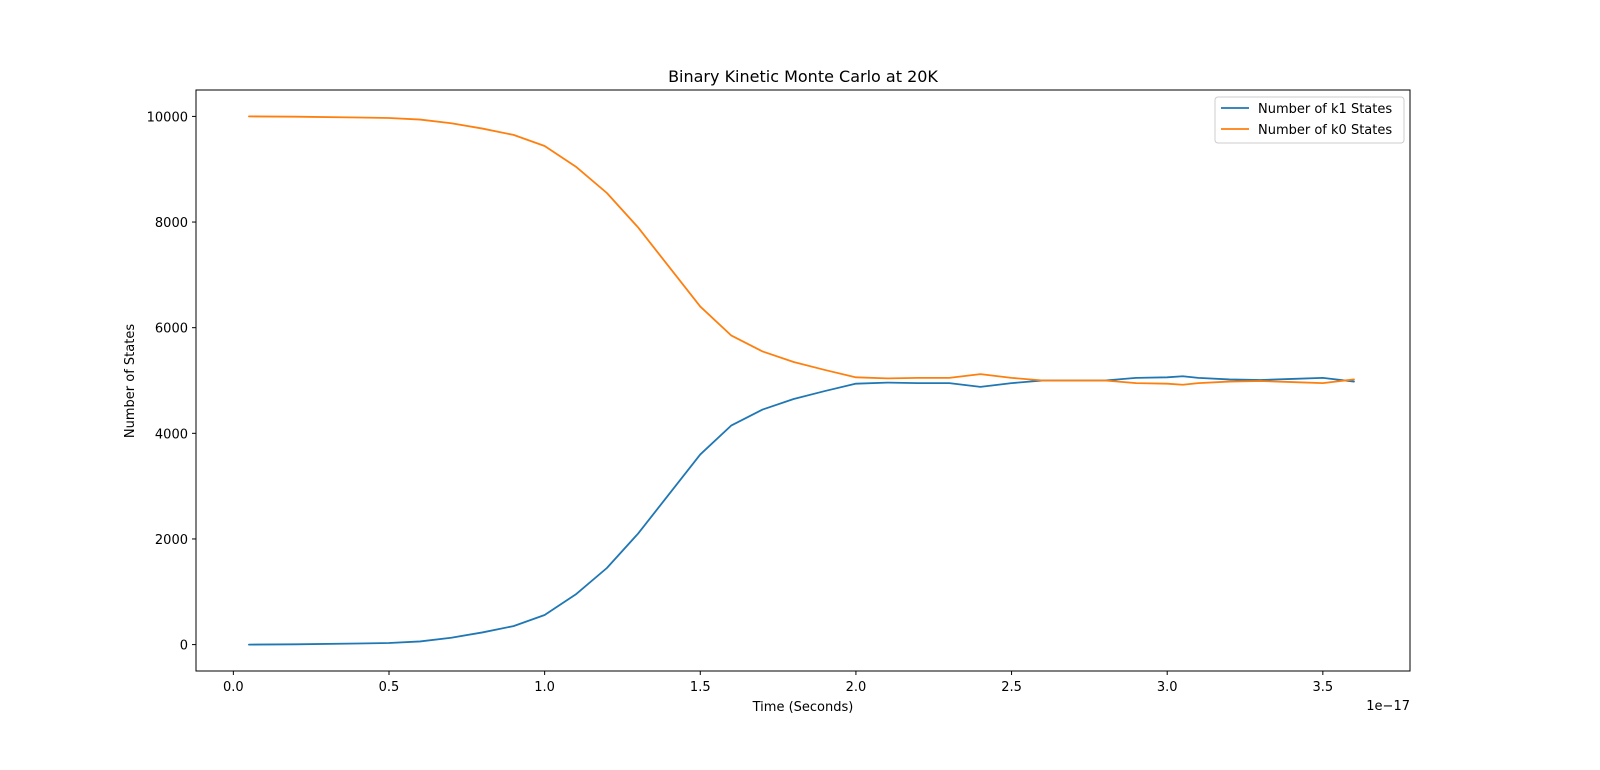 The height and width of the screenshot is (770, 1600). I want to click on y-tick-label: 8000, so click(171, 223).